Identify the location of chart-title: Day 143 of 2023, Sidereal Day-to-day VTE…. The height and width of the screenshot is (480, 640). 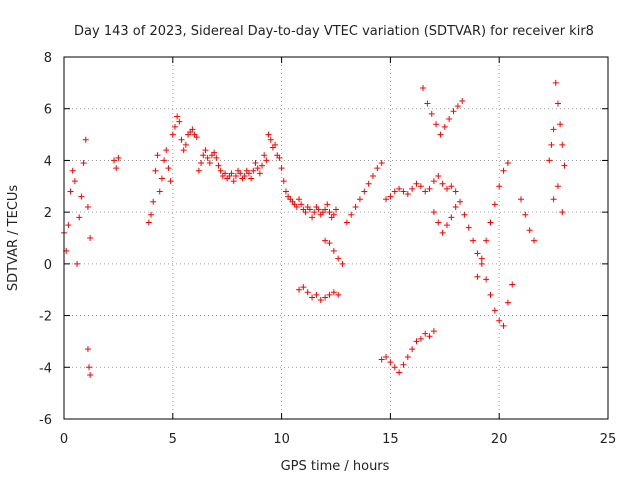
(334, 31).